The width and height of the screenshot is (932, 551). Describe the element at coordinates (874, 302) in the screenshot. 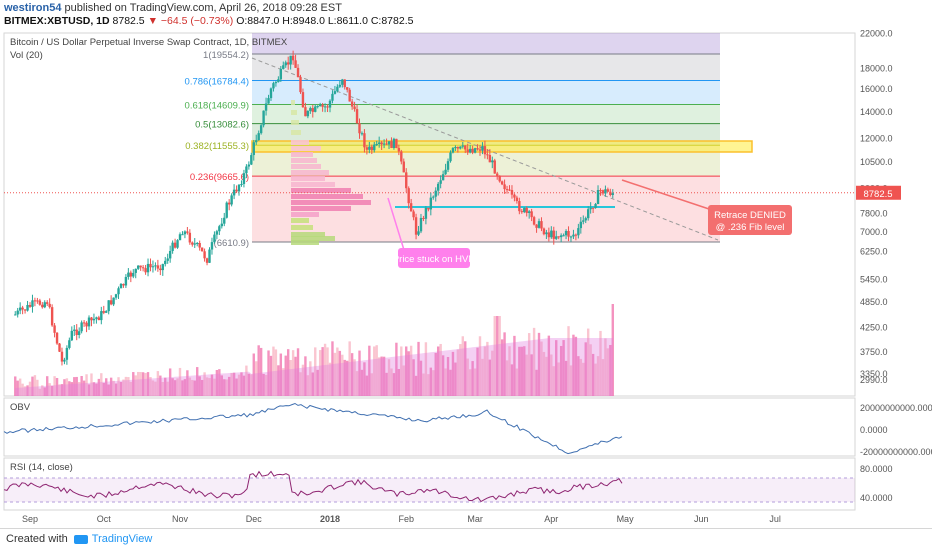

I see `price-axis-tick: 4850.0` at that location.